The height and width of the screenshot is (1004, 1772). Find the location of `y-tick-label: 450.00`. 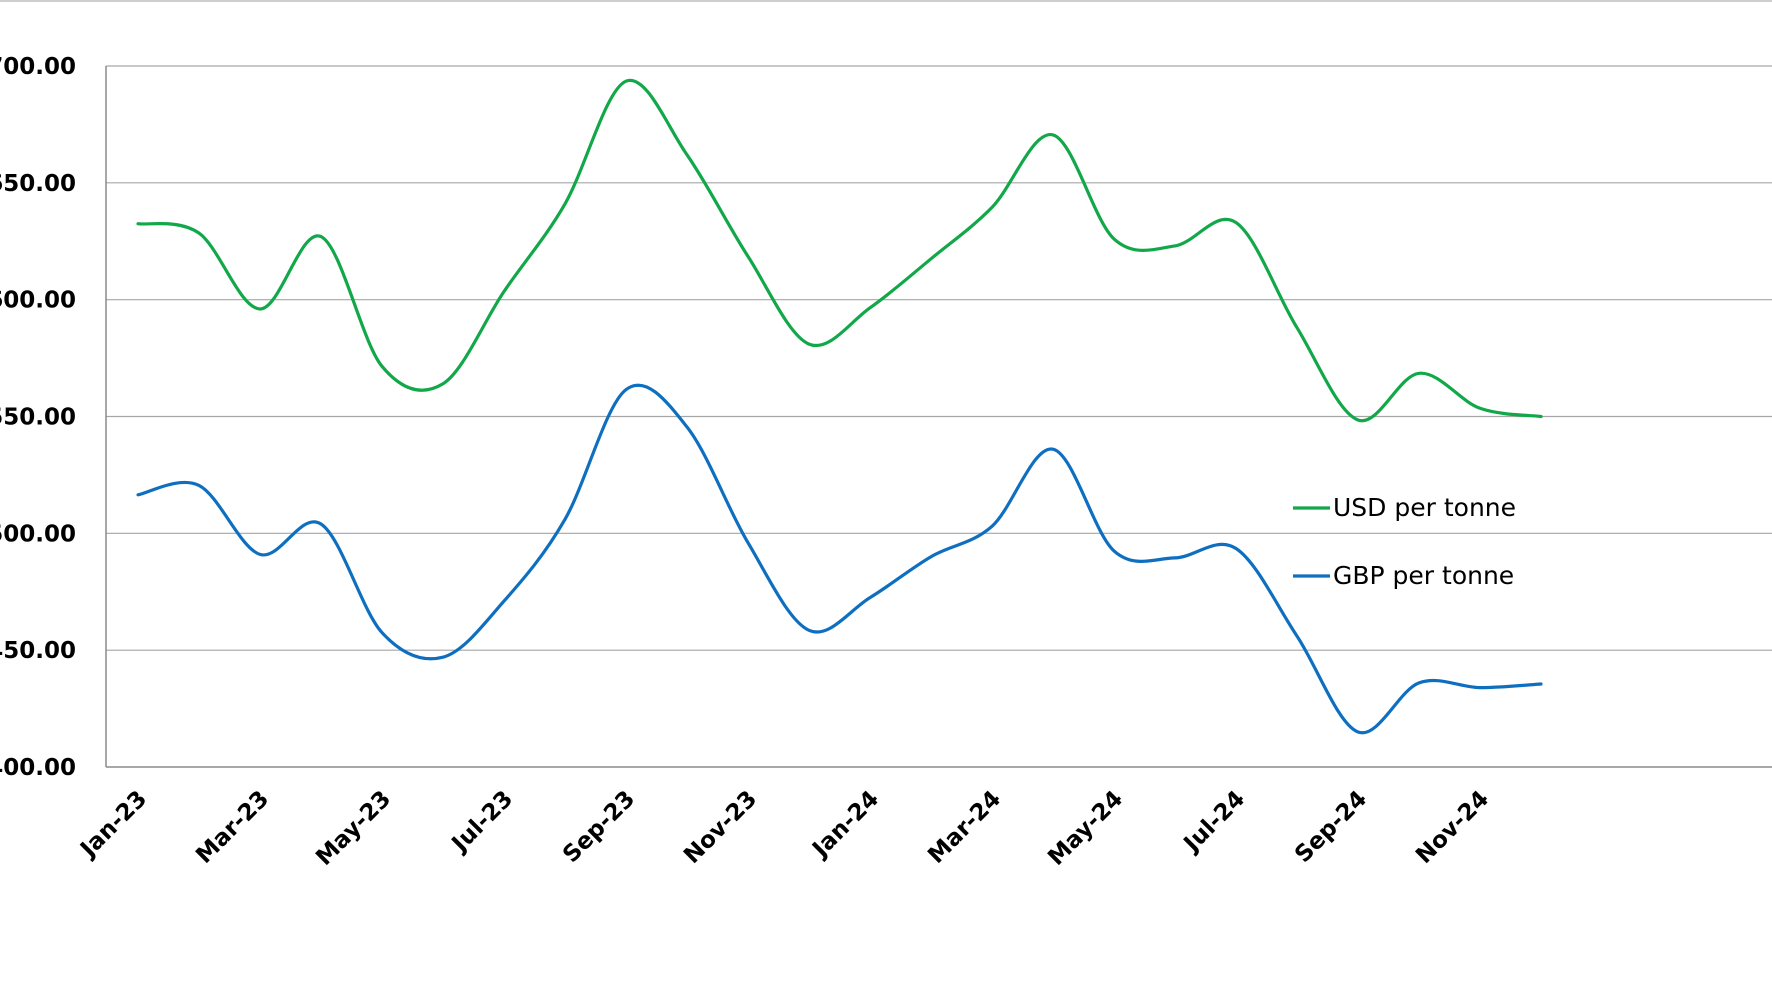

y-tick-label: 450.00 is located at coordinates (38, 651).